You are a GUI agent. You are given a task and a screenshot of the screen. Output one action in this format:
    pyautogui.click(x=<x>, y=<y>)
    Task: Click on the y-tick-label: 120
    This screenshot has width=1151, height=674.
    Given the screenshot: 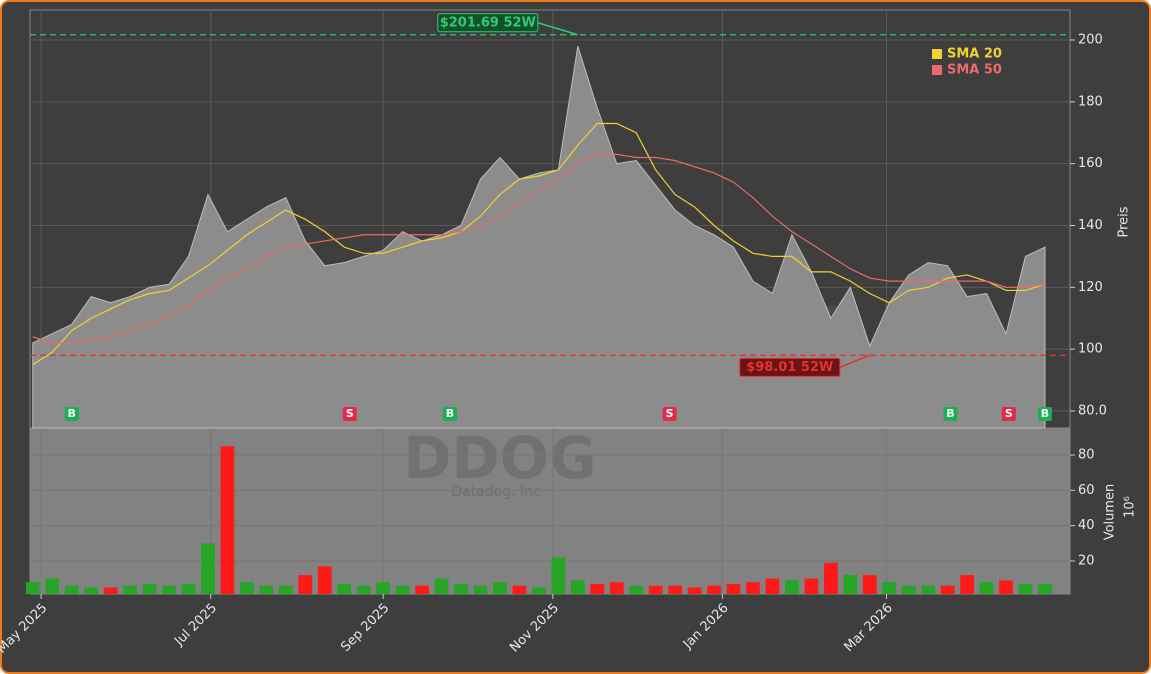 What is the action you would take?
    pyautogui.click(x=1090, y=287)
    